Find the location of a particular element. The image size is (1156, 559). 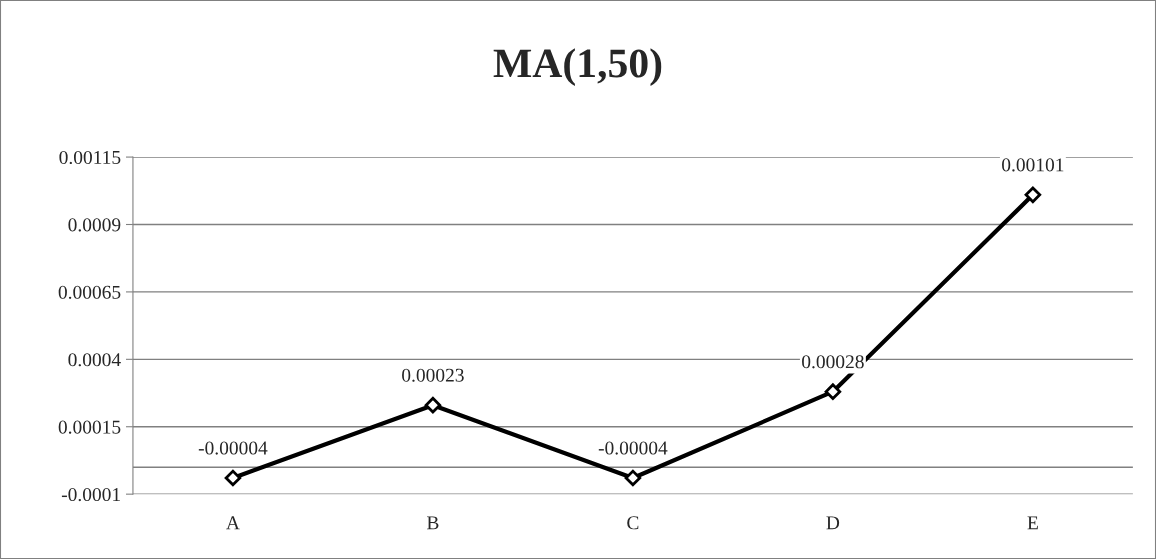

x-tick-label: D is located at coordinates (833, 523).